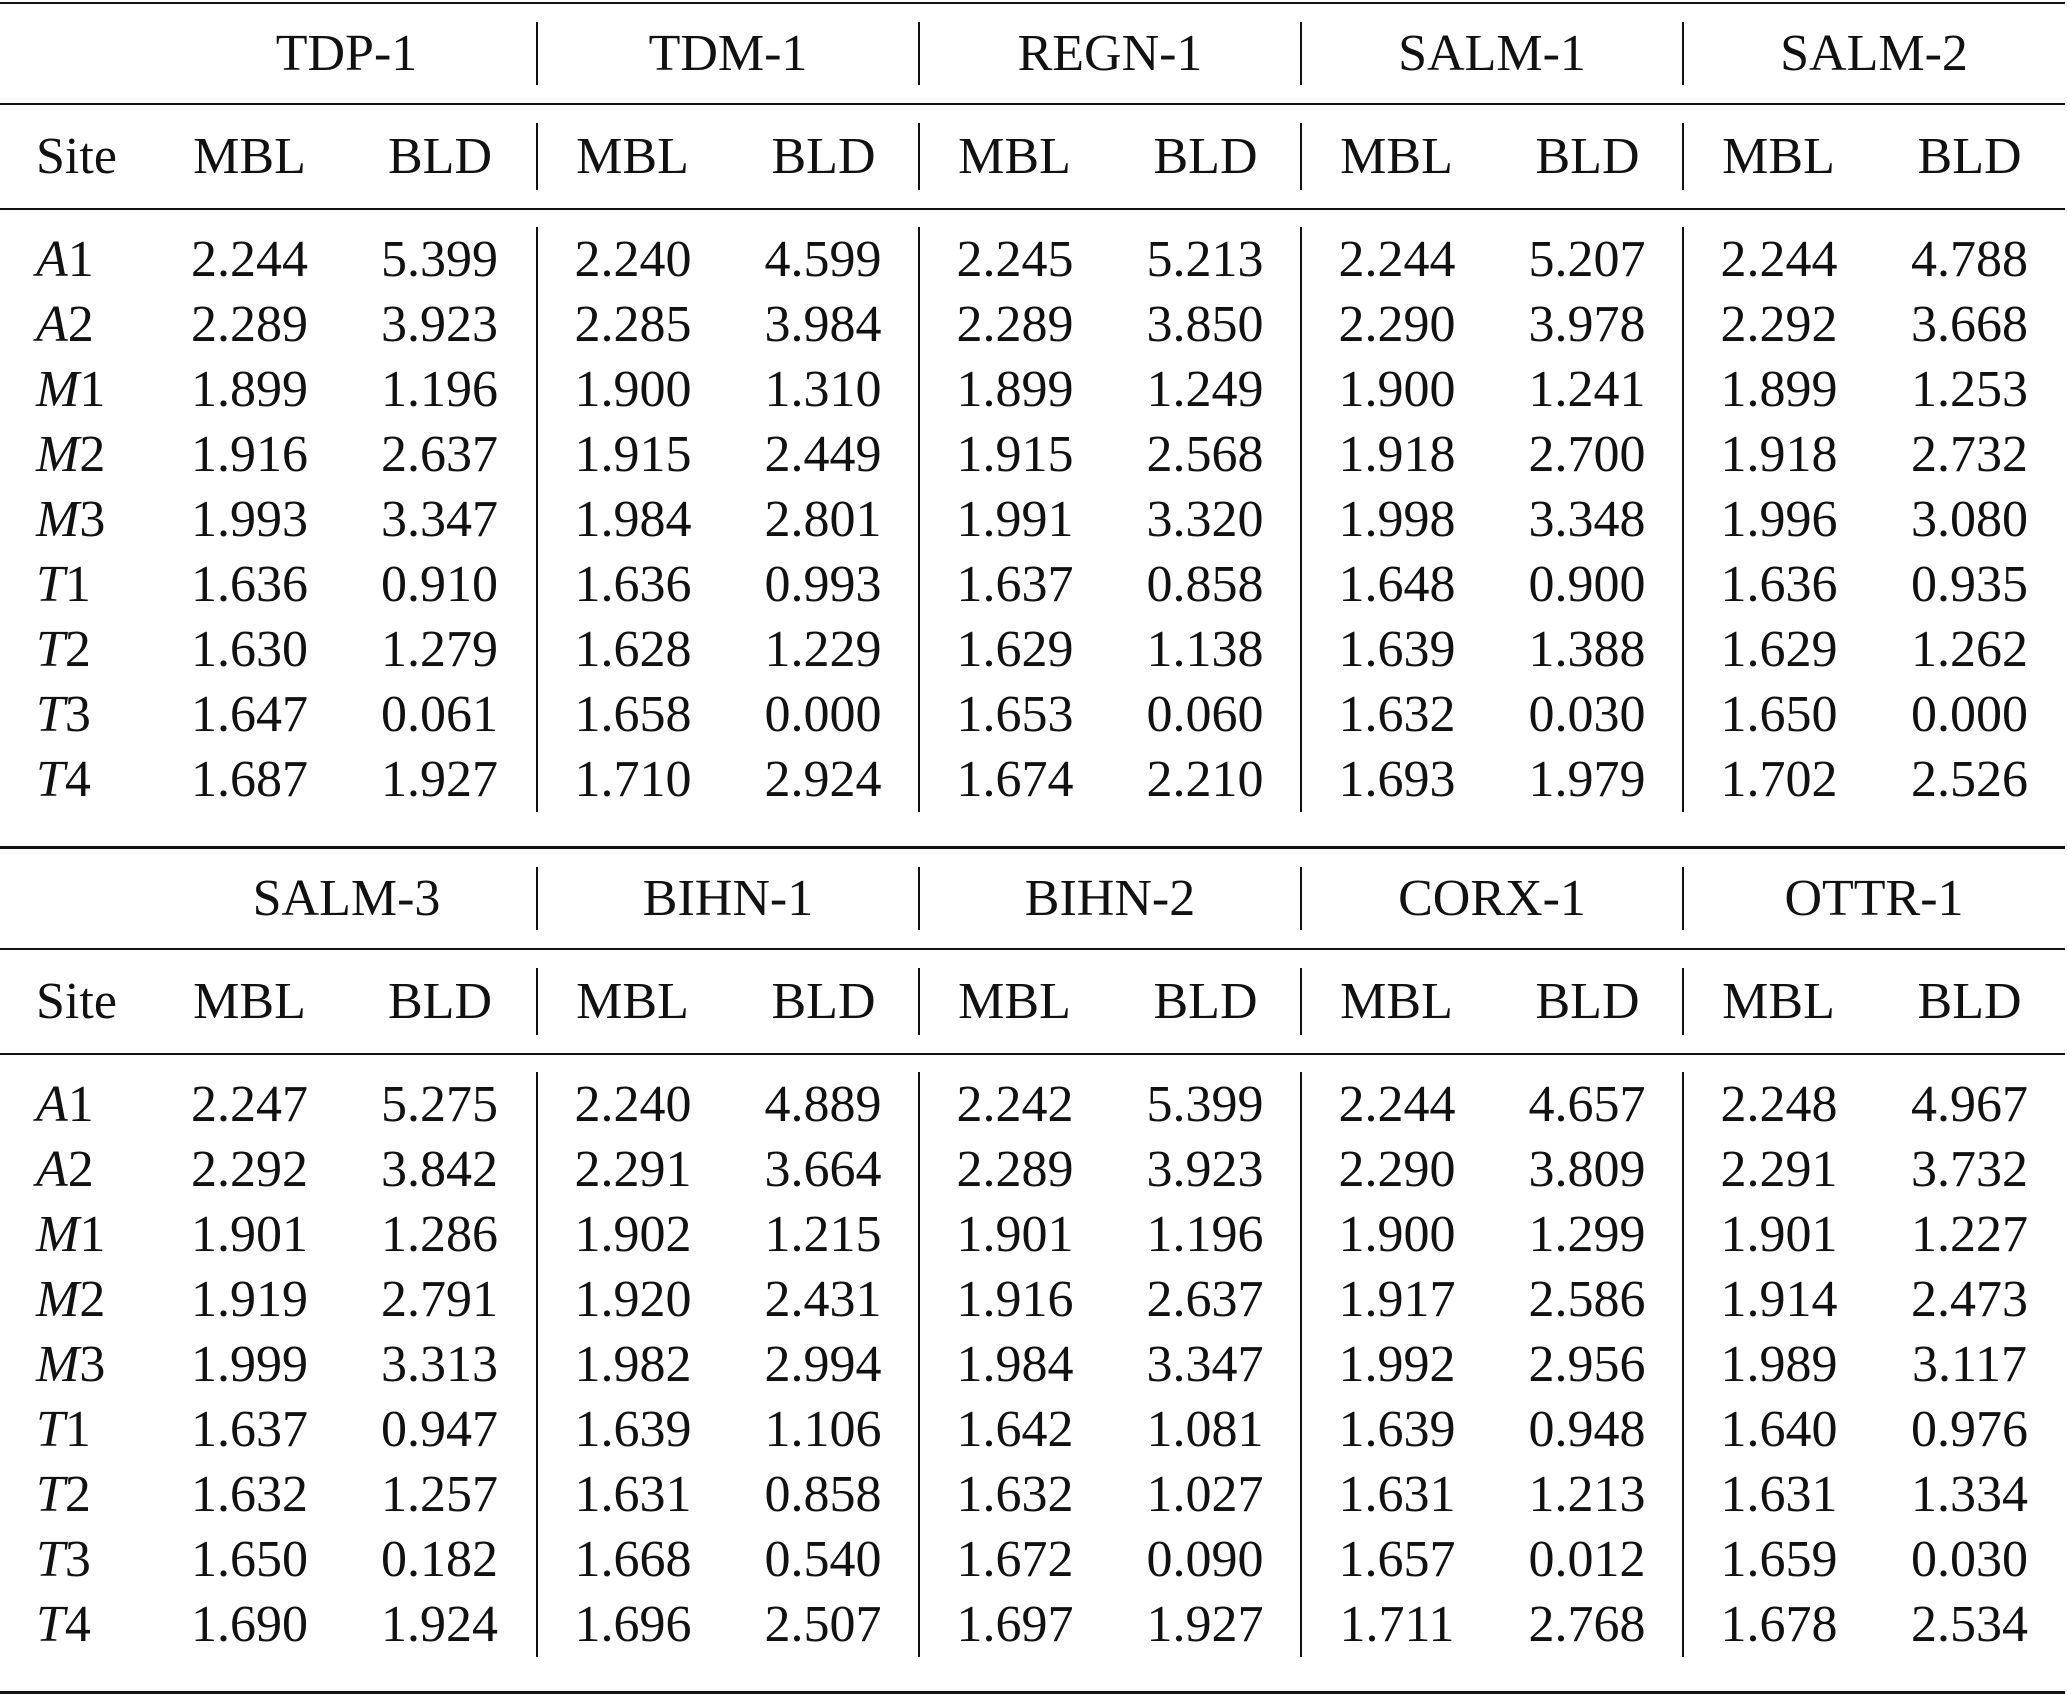  What do you see at coordinates (1587, 324) in the screenshot?
I see `value-cell: 3.978` at bounding box center [1587, 324].